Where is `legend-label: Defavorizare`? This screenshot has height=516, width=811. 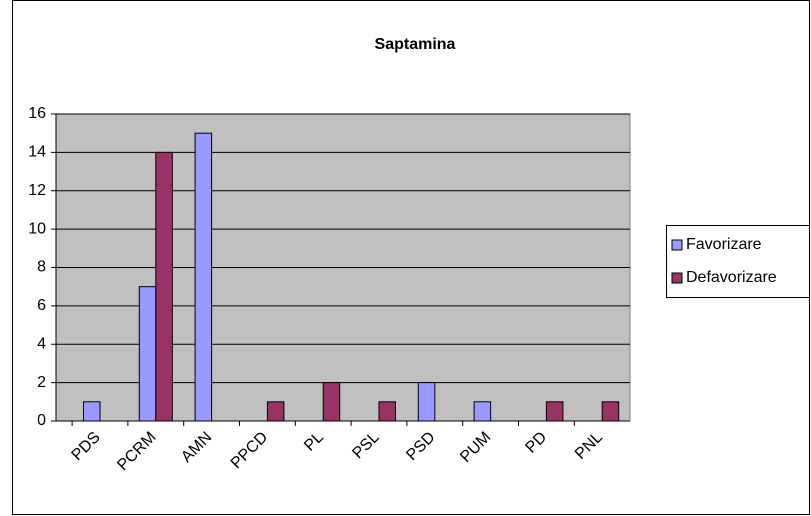
legend-label: Defavorizare is located at coordinates (731, 277).